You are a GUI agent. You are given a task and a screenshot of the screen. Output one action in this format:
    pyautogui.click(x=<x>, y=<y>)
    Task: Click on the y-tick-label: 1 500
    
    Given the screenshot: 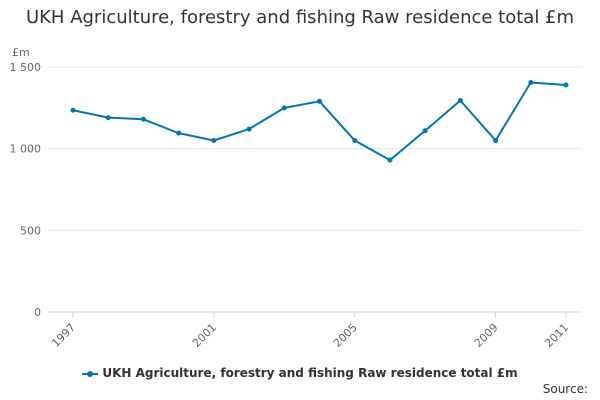 What is the action you would take?
    pyautogui.click(x=26, y=67)
    